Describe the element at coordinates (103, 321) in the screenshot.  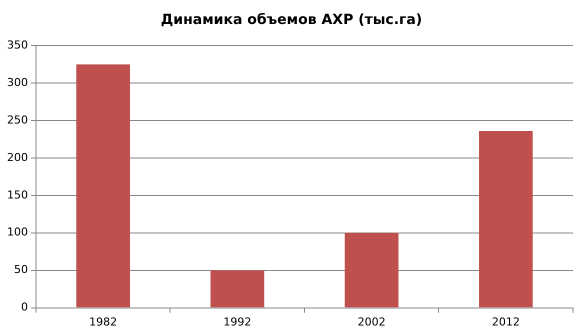
I see `x-tick-label: 1982` at that location.